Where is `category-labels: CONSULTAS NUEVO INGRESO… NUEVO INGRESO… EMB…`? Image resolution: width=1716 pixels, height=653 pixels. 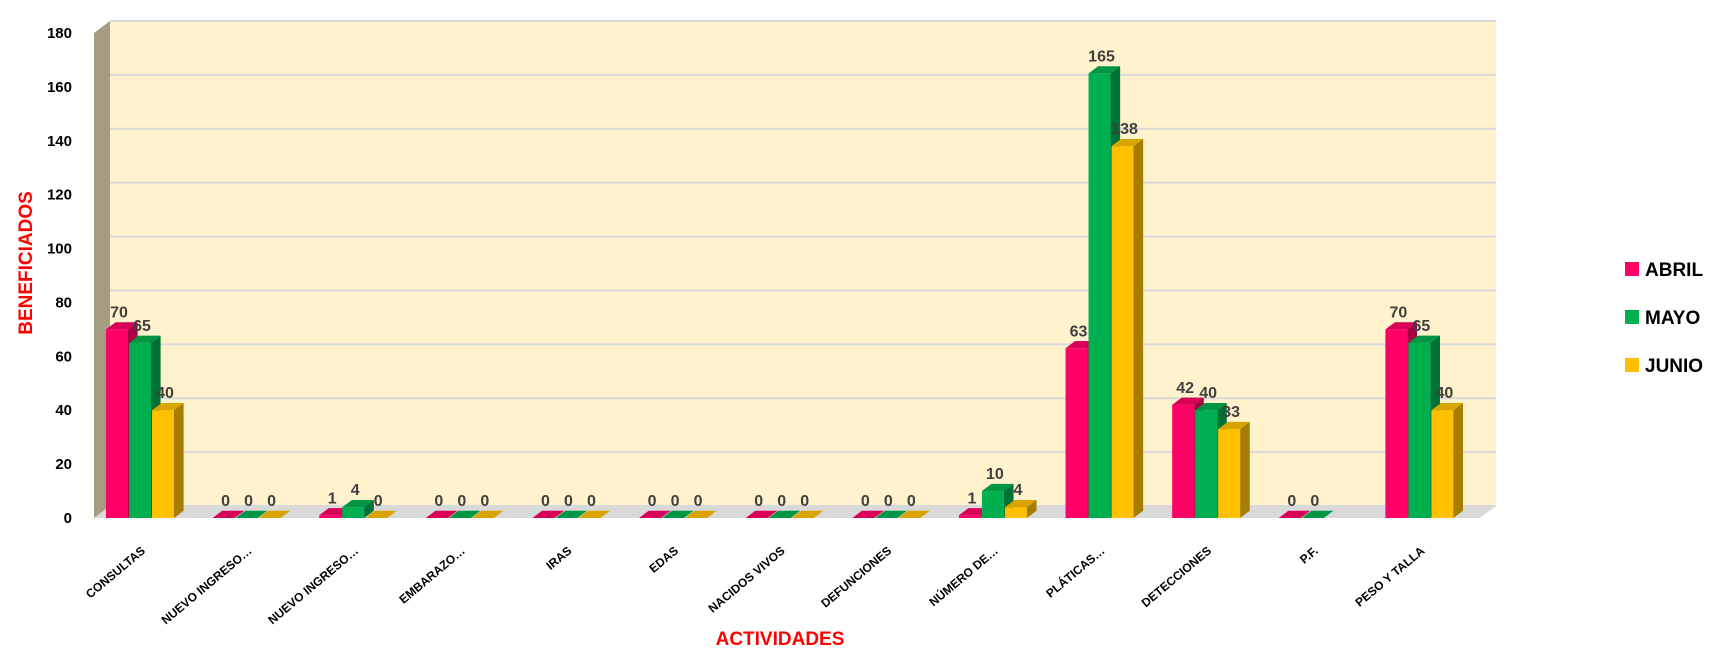
category-labels: CONSULTAS NUEVO INGRESO… NUEVO INGRESO… EMB… is located at coordinates (755, 585).